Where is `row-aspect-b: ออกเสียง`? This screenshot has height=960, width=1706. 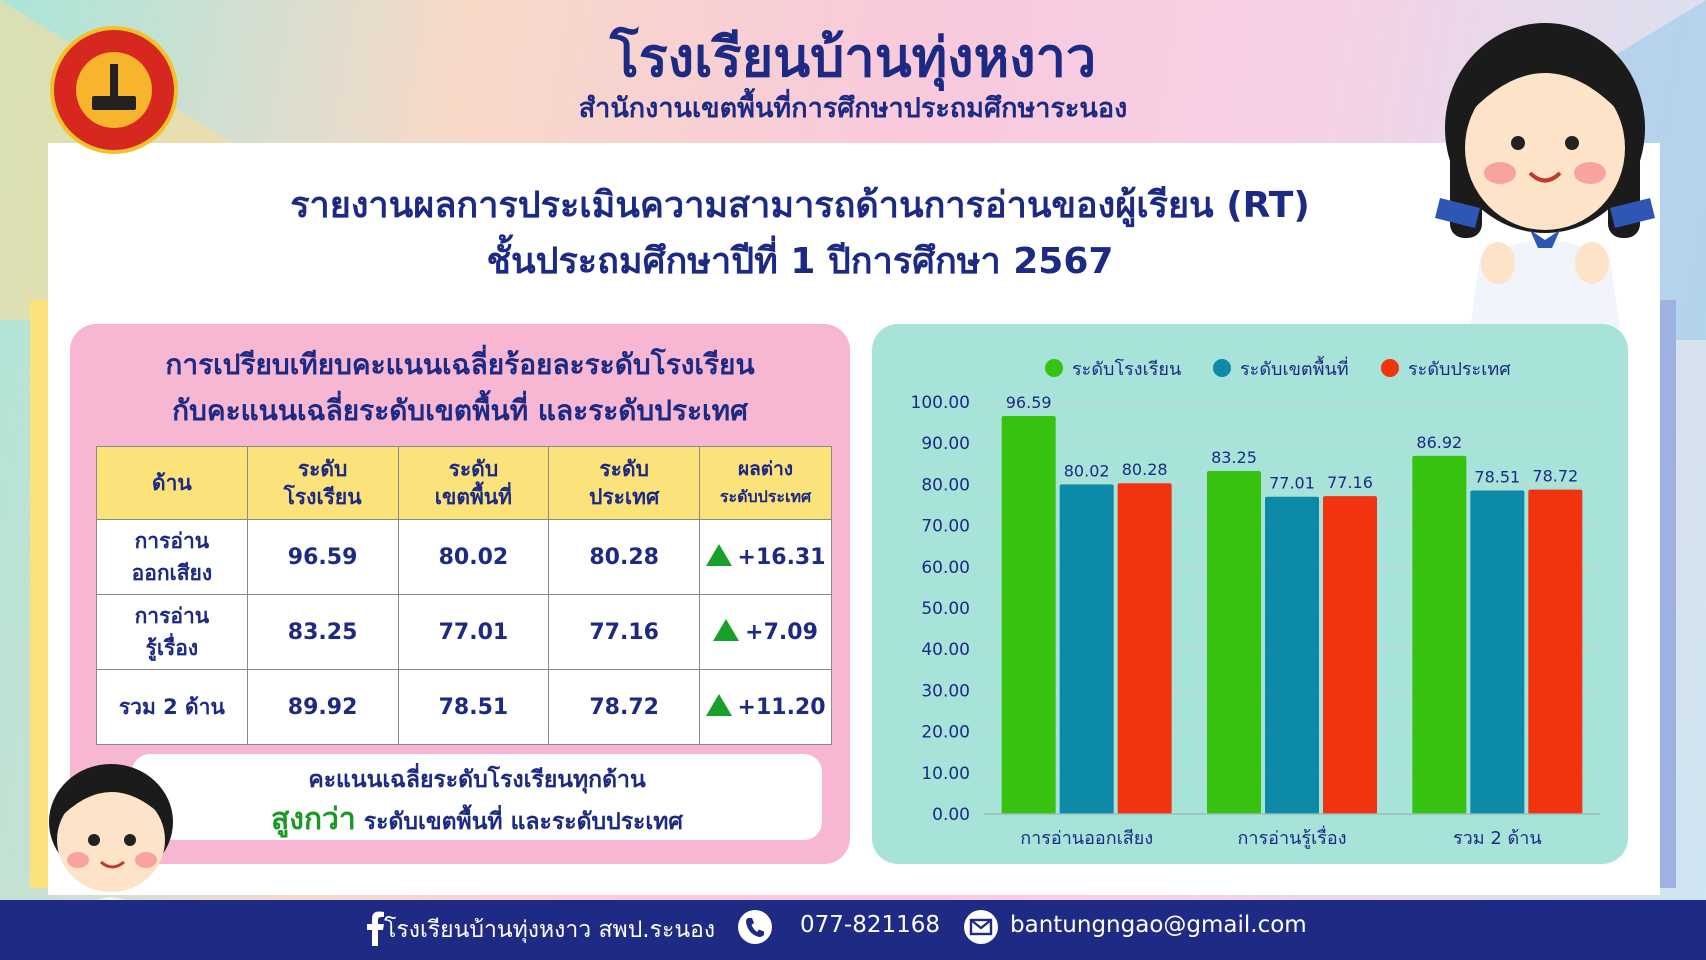
row-aspect-b: ออกเสียง is located at coordinates (172, 573).